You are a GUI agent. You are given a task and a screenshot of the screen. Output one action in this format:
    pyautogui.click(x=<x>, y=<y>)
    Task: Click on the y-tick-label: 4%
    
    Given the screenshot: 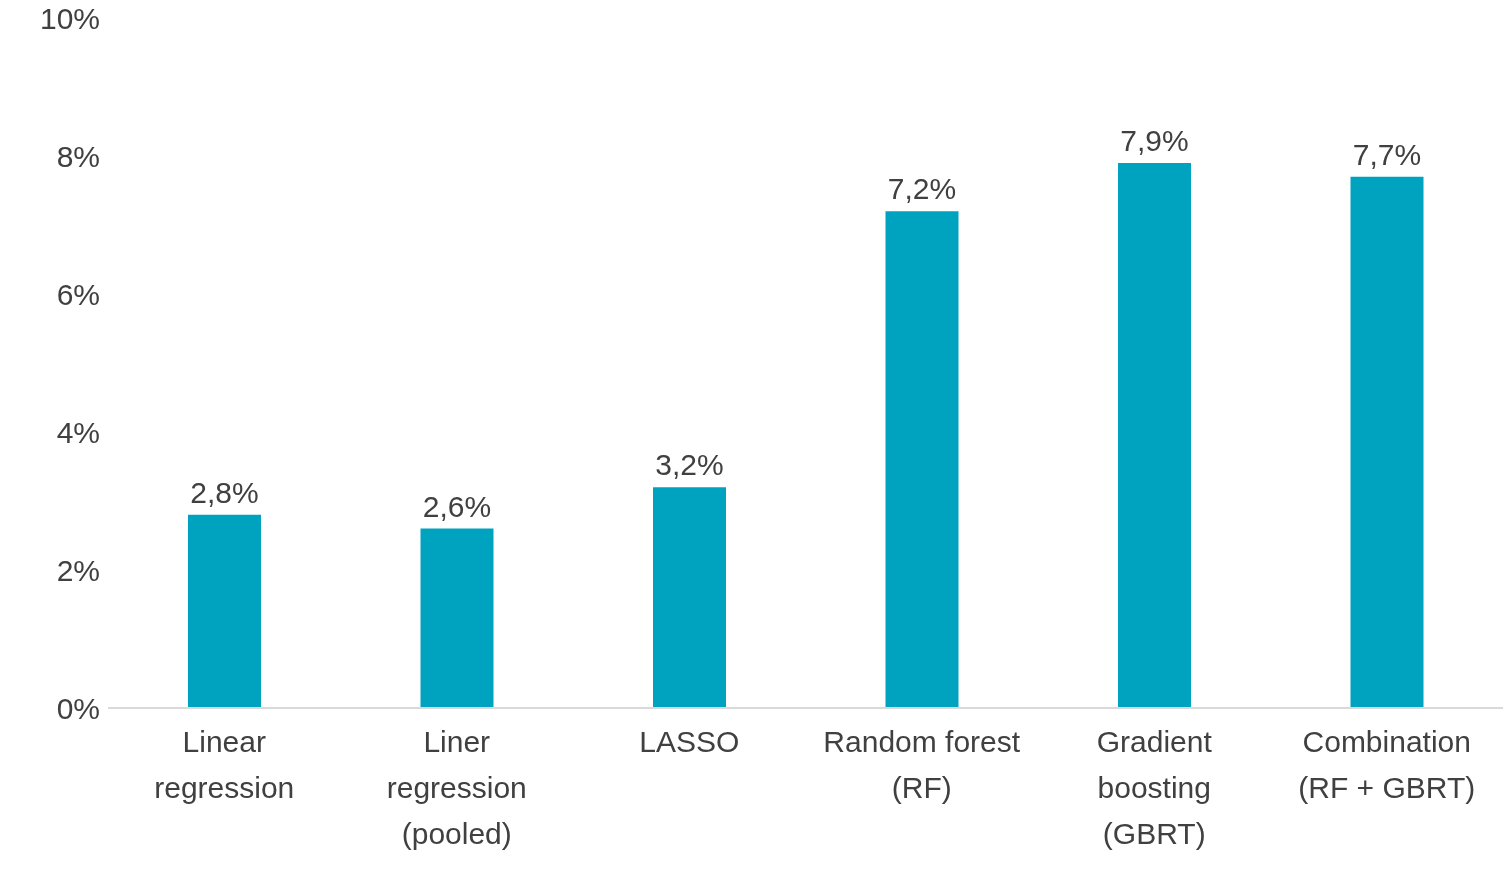 What is the action you would take?
    pyautogui.click(x=78, y=432)
    